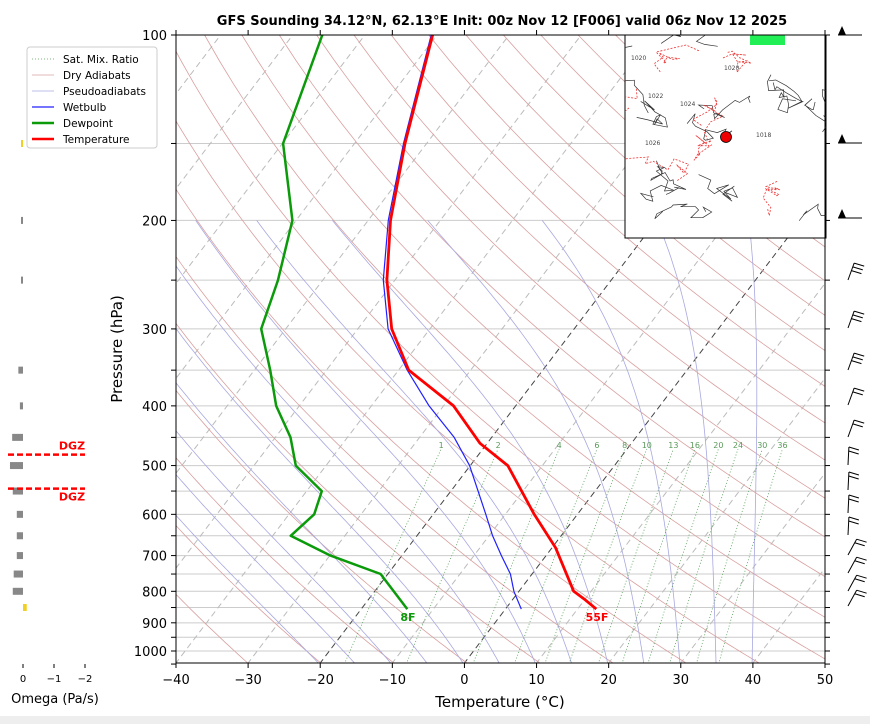  I want to click on mixing-ratio-label: 16, so click(695, 445).